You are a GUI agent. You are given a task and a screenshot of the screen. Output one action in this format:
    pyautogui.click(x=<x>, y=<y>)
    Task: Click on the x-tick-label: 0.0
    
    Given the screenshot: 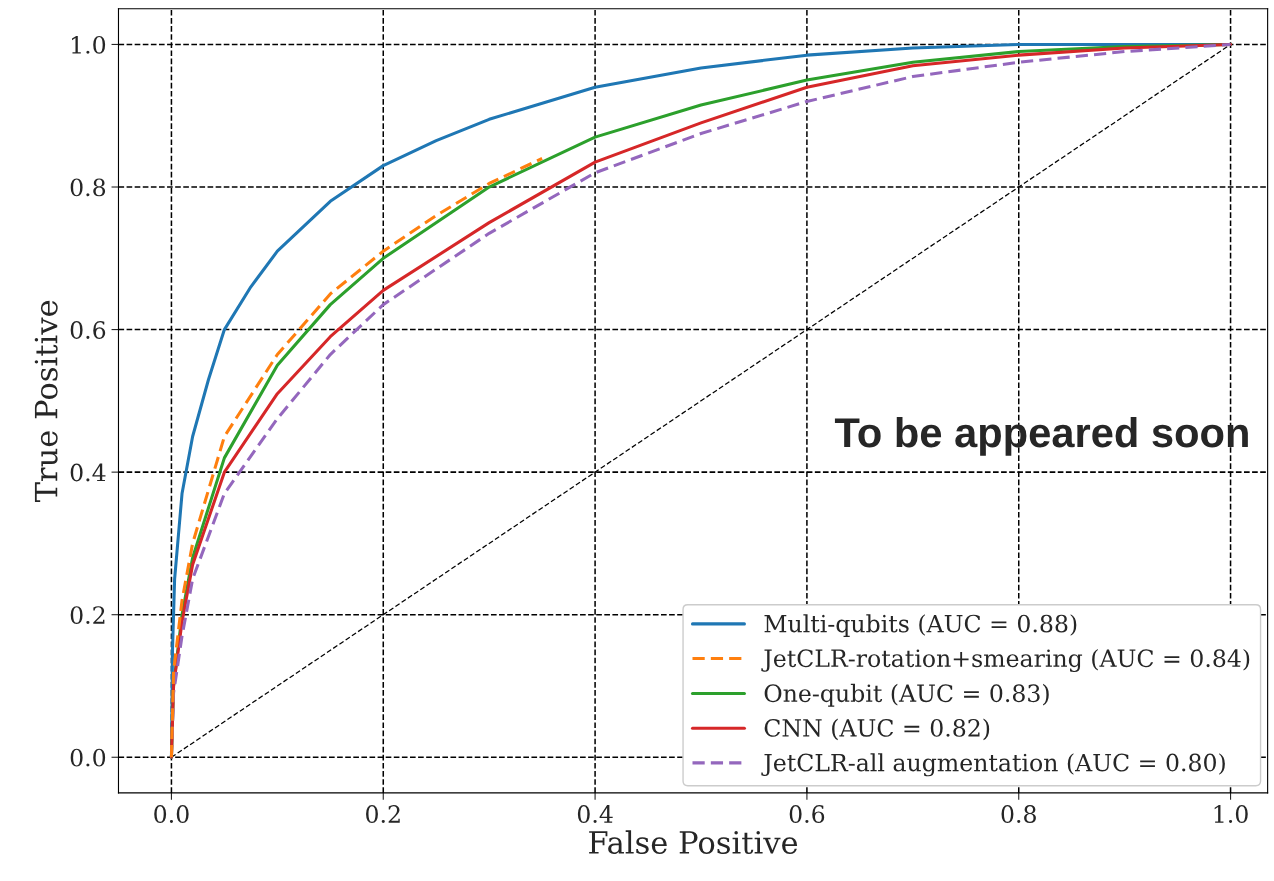 What is the action you would take?
    pyautogui.click(x=171, y=814)
    